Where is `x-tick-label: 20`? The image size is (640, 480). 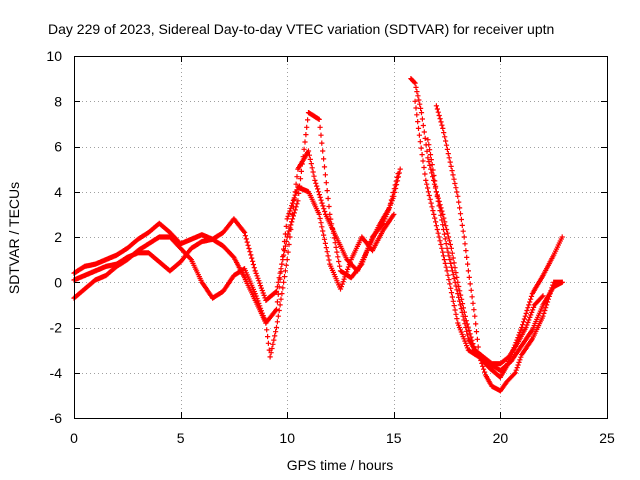
x-tick-label: 20 is located at coordinates (501, 438).